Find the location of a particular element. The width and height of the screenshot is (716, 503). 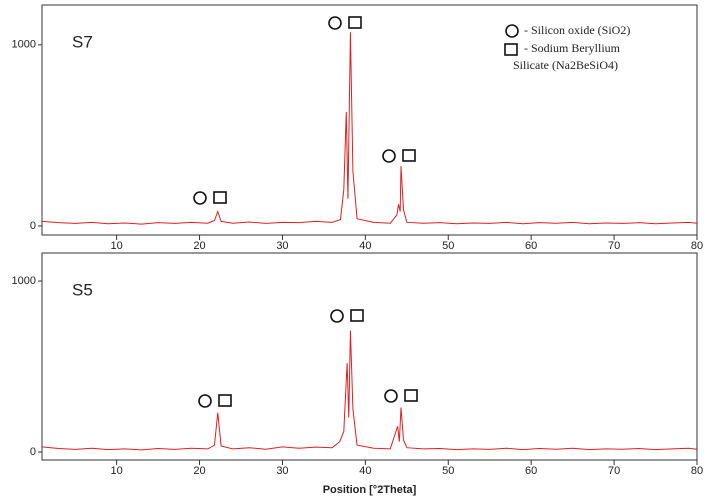

panel-label: S7 is located at coordinates (82, 41).